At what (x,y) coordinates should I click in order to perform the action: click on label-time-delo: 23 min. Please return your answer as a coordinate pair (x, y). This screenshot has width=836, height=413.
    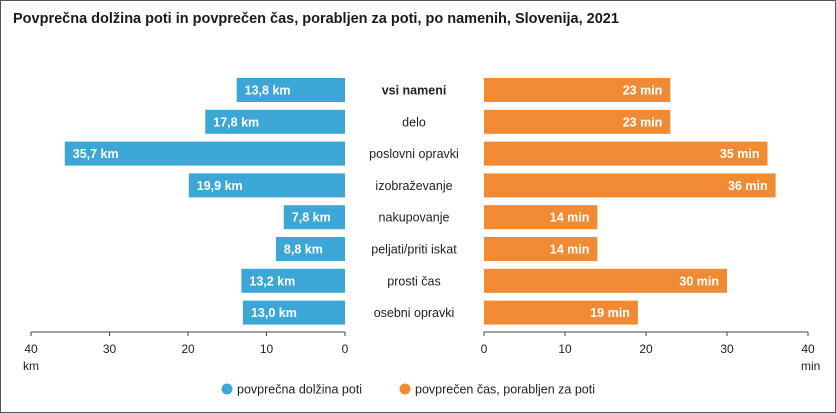
    Looking at the image, I should click on (643, 122).